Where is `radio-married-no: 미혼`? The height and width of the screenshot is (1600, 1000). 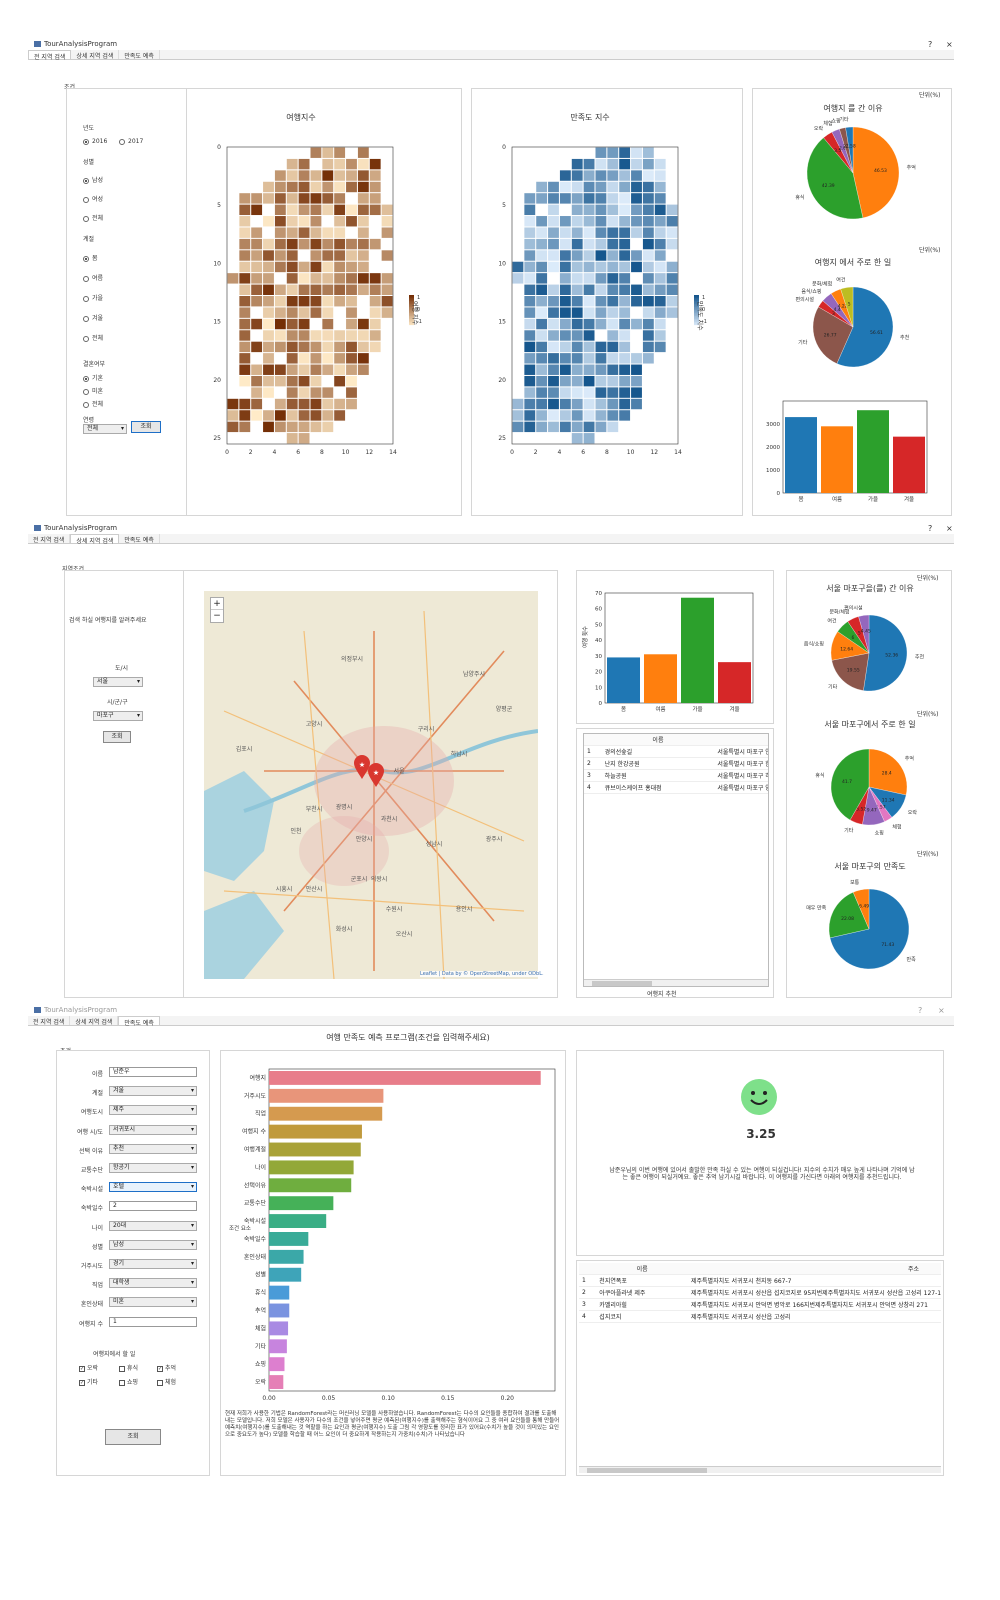 radio-married-no: 미혼 is located at coordinates (93, 390).